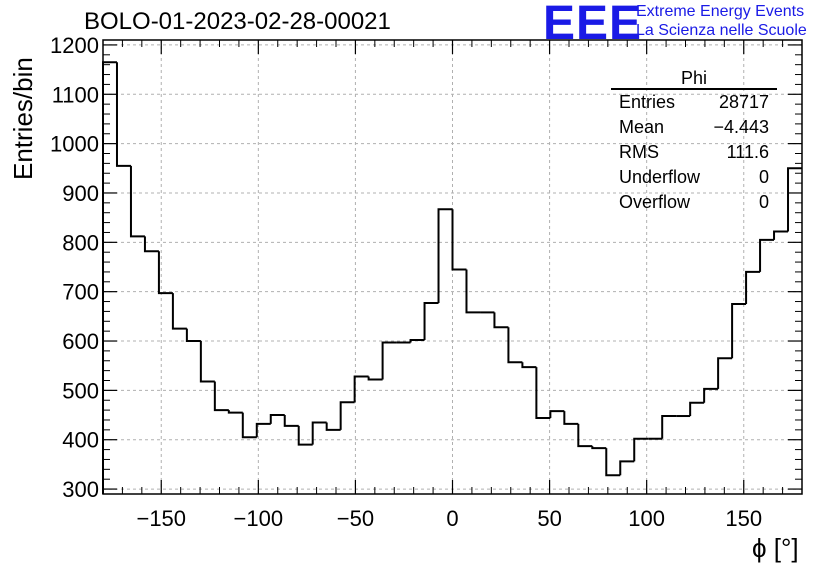  What do you see at coordinates (694, 152) in the screenshot?
I see `stats-row-rms: RMS 111.6` at bounding box center [694, 152].